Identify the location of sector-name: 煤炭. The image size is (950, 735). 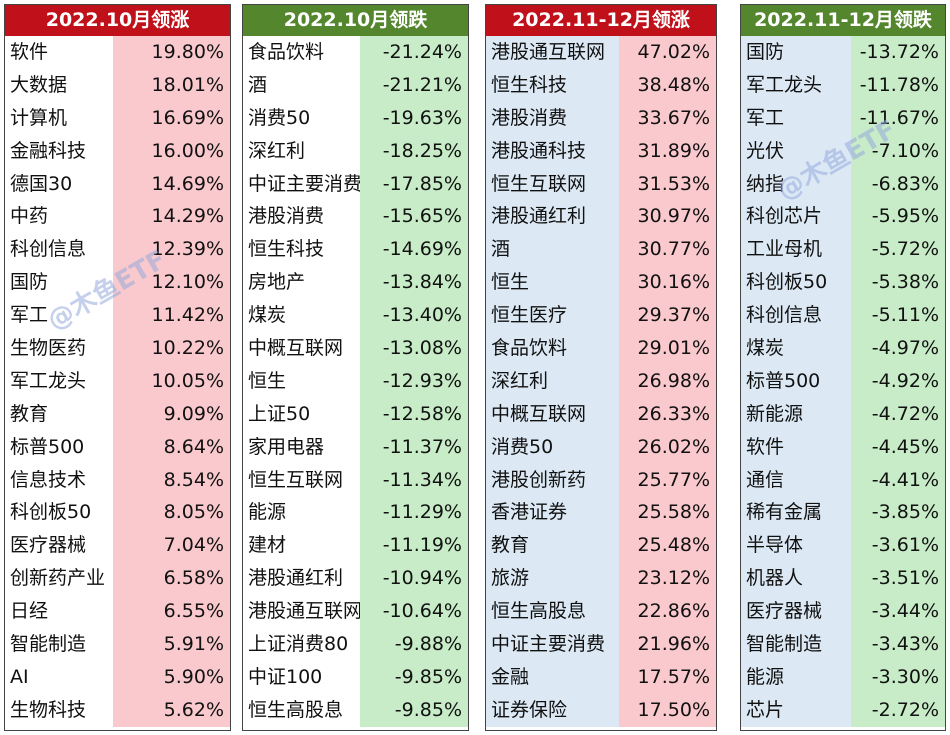
(796, 348).